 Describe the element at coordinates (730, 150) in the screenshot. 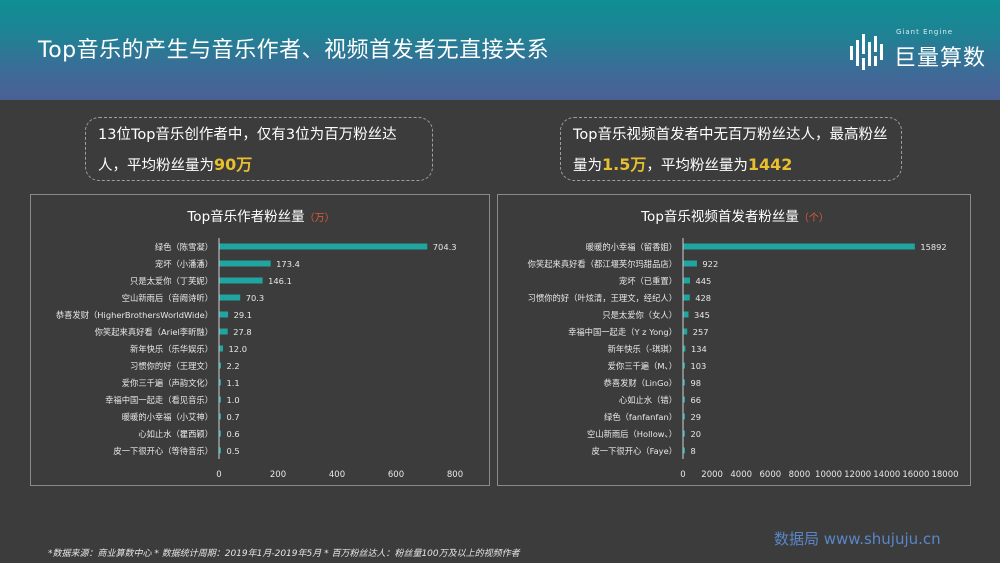

I see `callout-right-text-1: Top音乐视频首发者中无百万粉丝达人，最高粉丝量为` at that location.